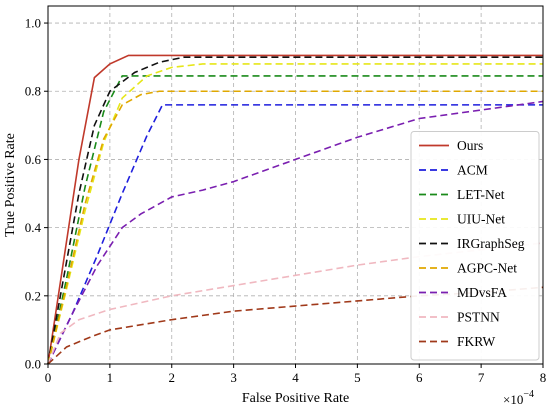 This screenshot has height=411, width=550. I want to click on y-axis-title: True Positive Rate, so click(10, 185).